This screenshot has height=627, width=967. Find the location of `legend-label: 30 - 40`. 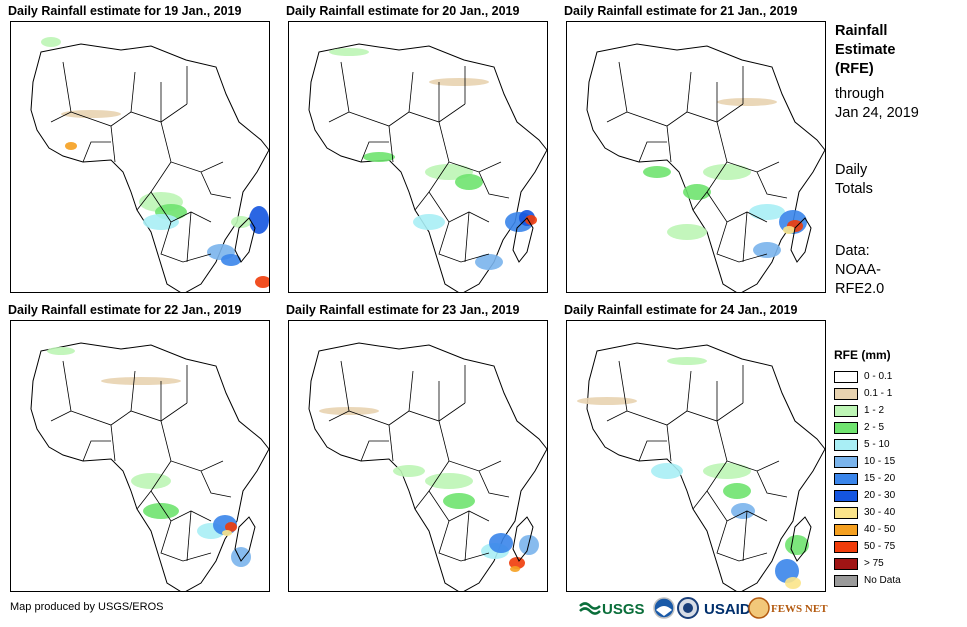

legend-label: 30 - 40 is located at coordinates (880, 512).